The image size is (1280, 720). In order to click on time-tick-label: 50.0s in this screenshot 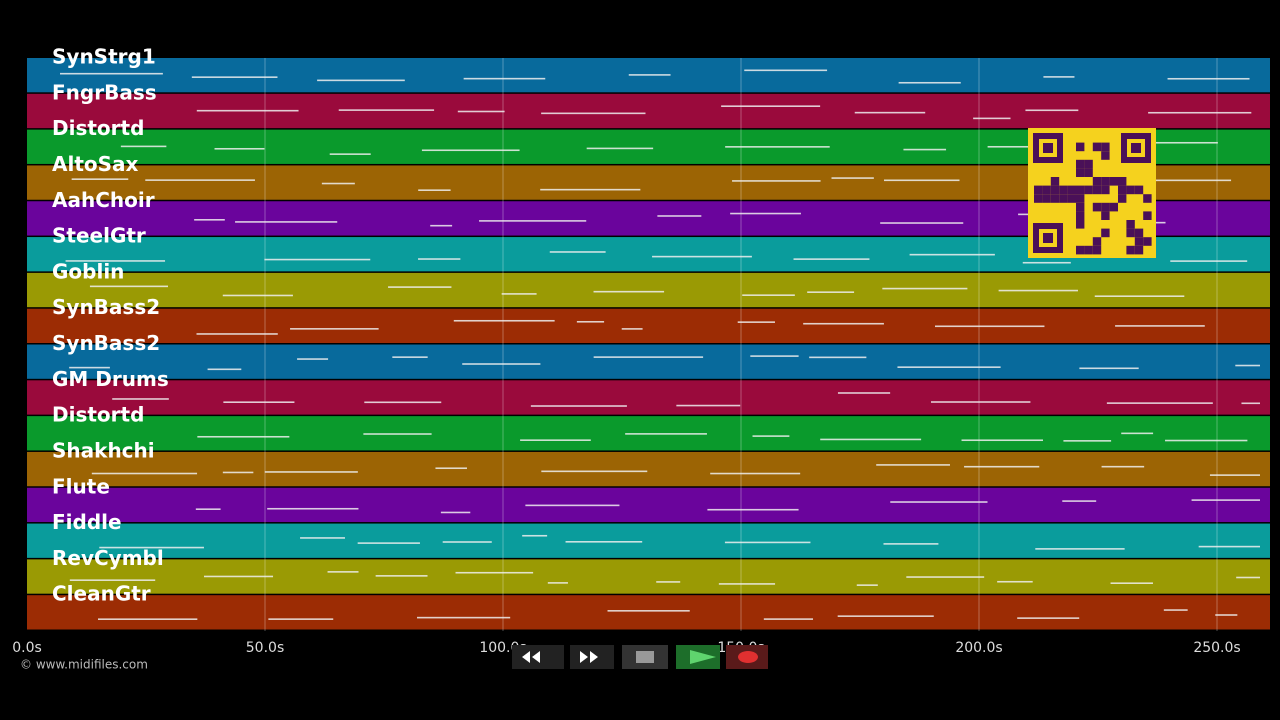, I will do `click(265, 648)`.